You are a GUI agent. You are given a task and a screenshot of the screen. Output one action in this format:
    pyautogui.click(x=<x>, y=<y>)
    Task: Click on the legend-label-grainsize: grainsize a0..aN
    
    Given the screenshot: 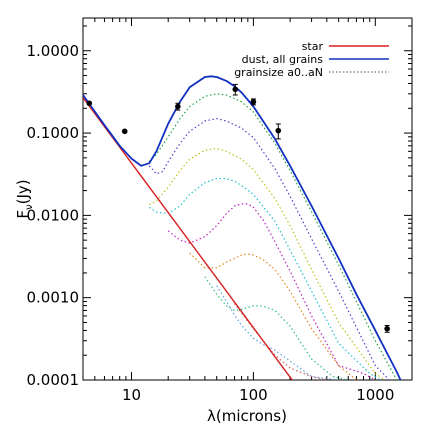 What is the action you would take?
    pyautogui.click(x=278, y=72)
    